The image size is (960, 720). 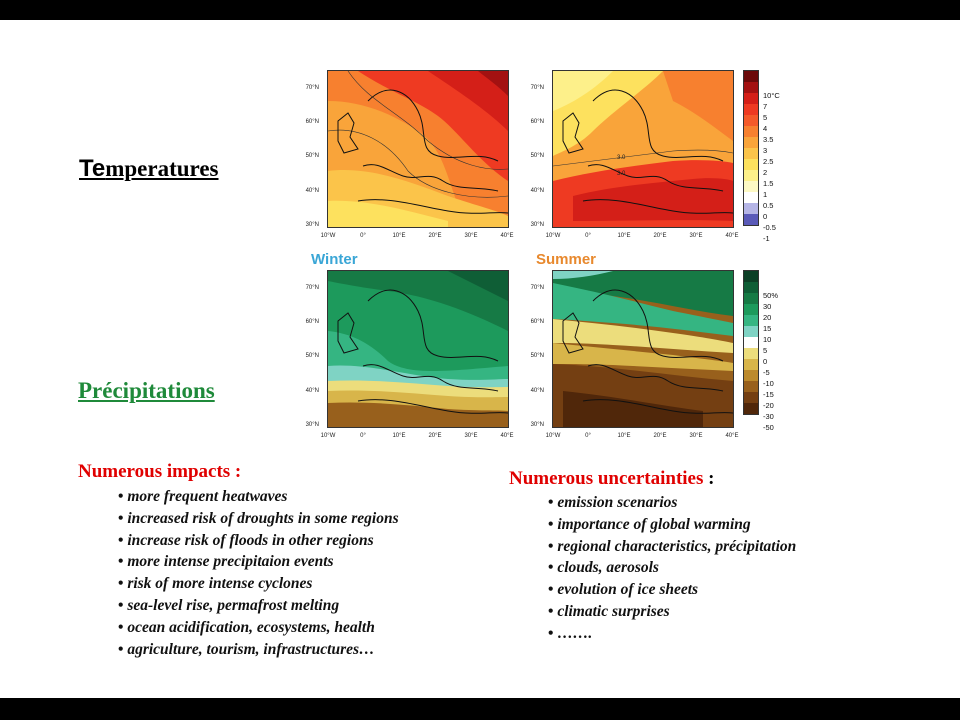 What do you see at coordinates (771, 95) in the screenshot?
I see `colorbar-label: 10°C` at bounding box center [771, 95].